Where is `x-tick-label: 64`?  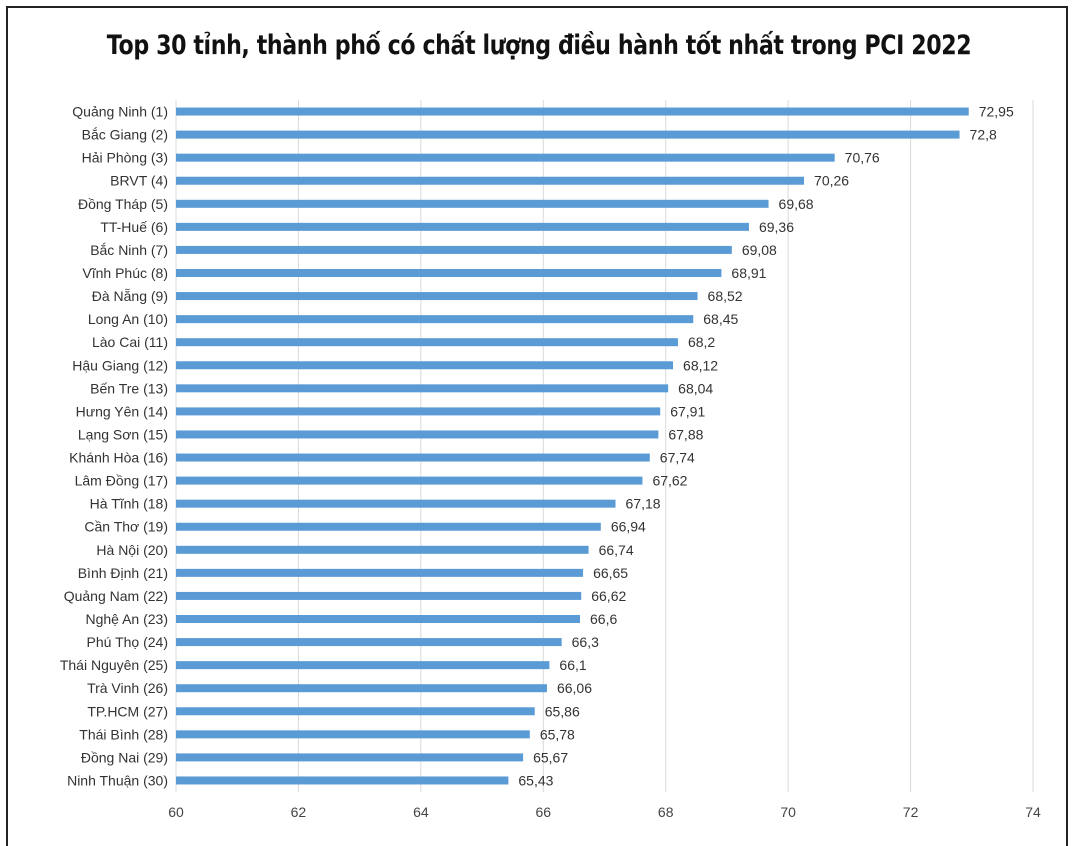
x-tick-label: 64 is located at coordinates (421, 812).